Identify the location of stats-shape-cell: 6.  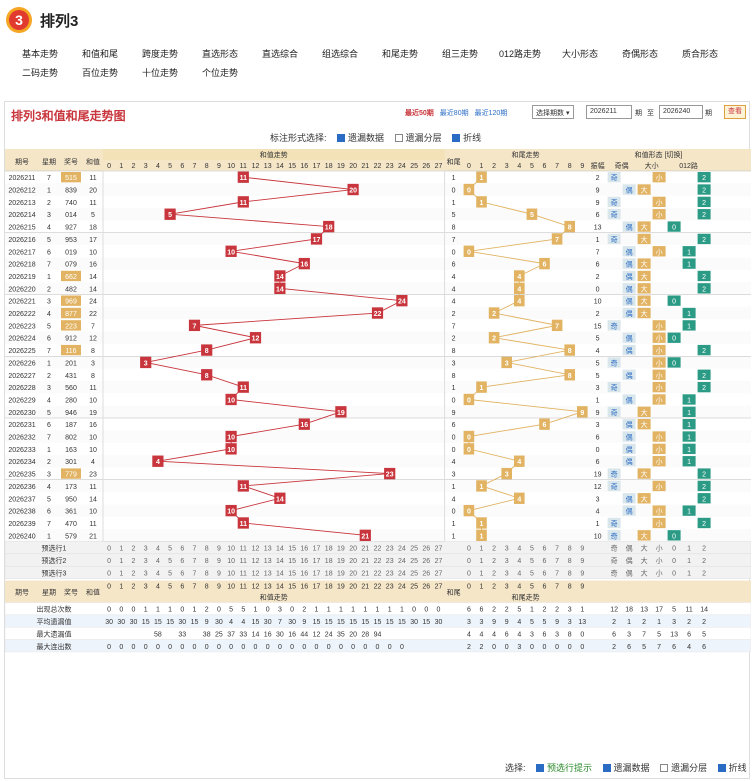
(614, 634).